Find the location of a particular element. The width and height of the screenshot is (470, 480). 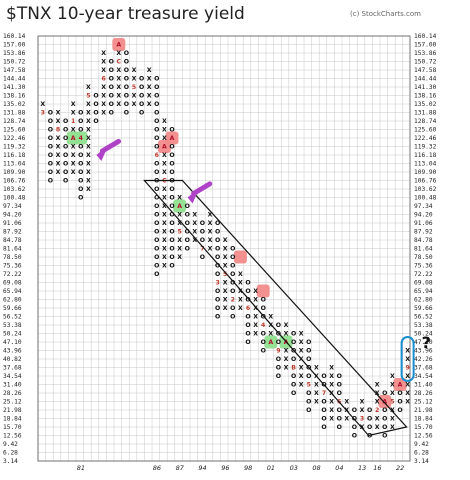

y-tick-right: 3.14 is located at coordinates (421, 461).